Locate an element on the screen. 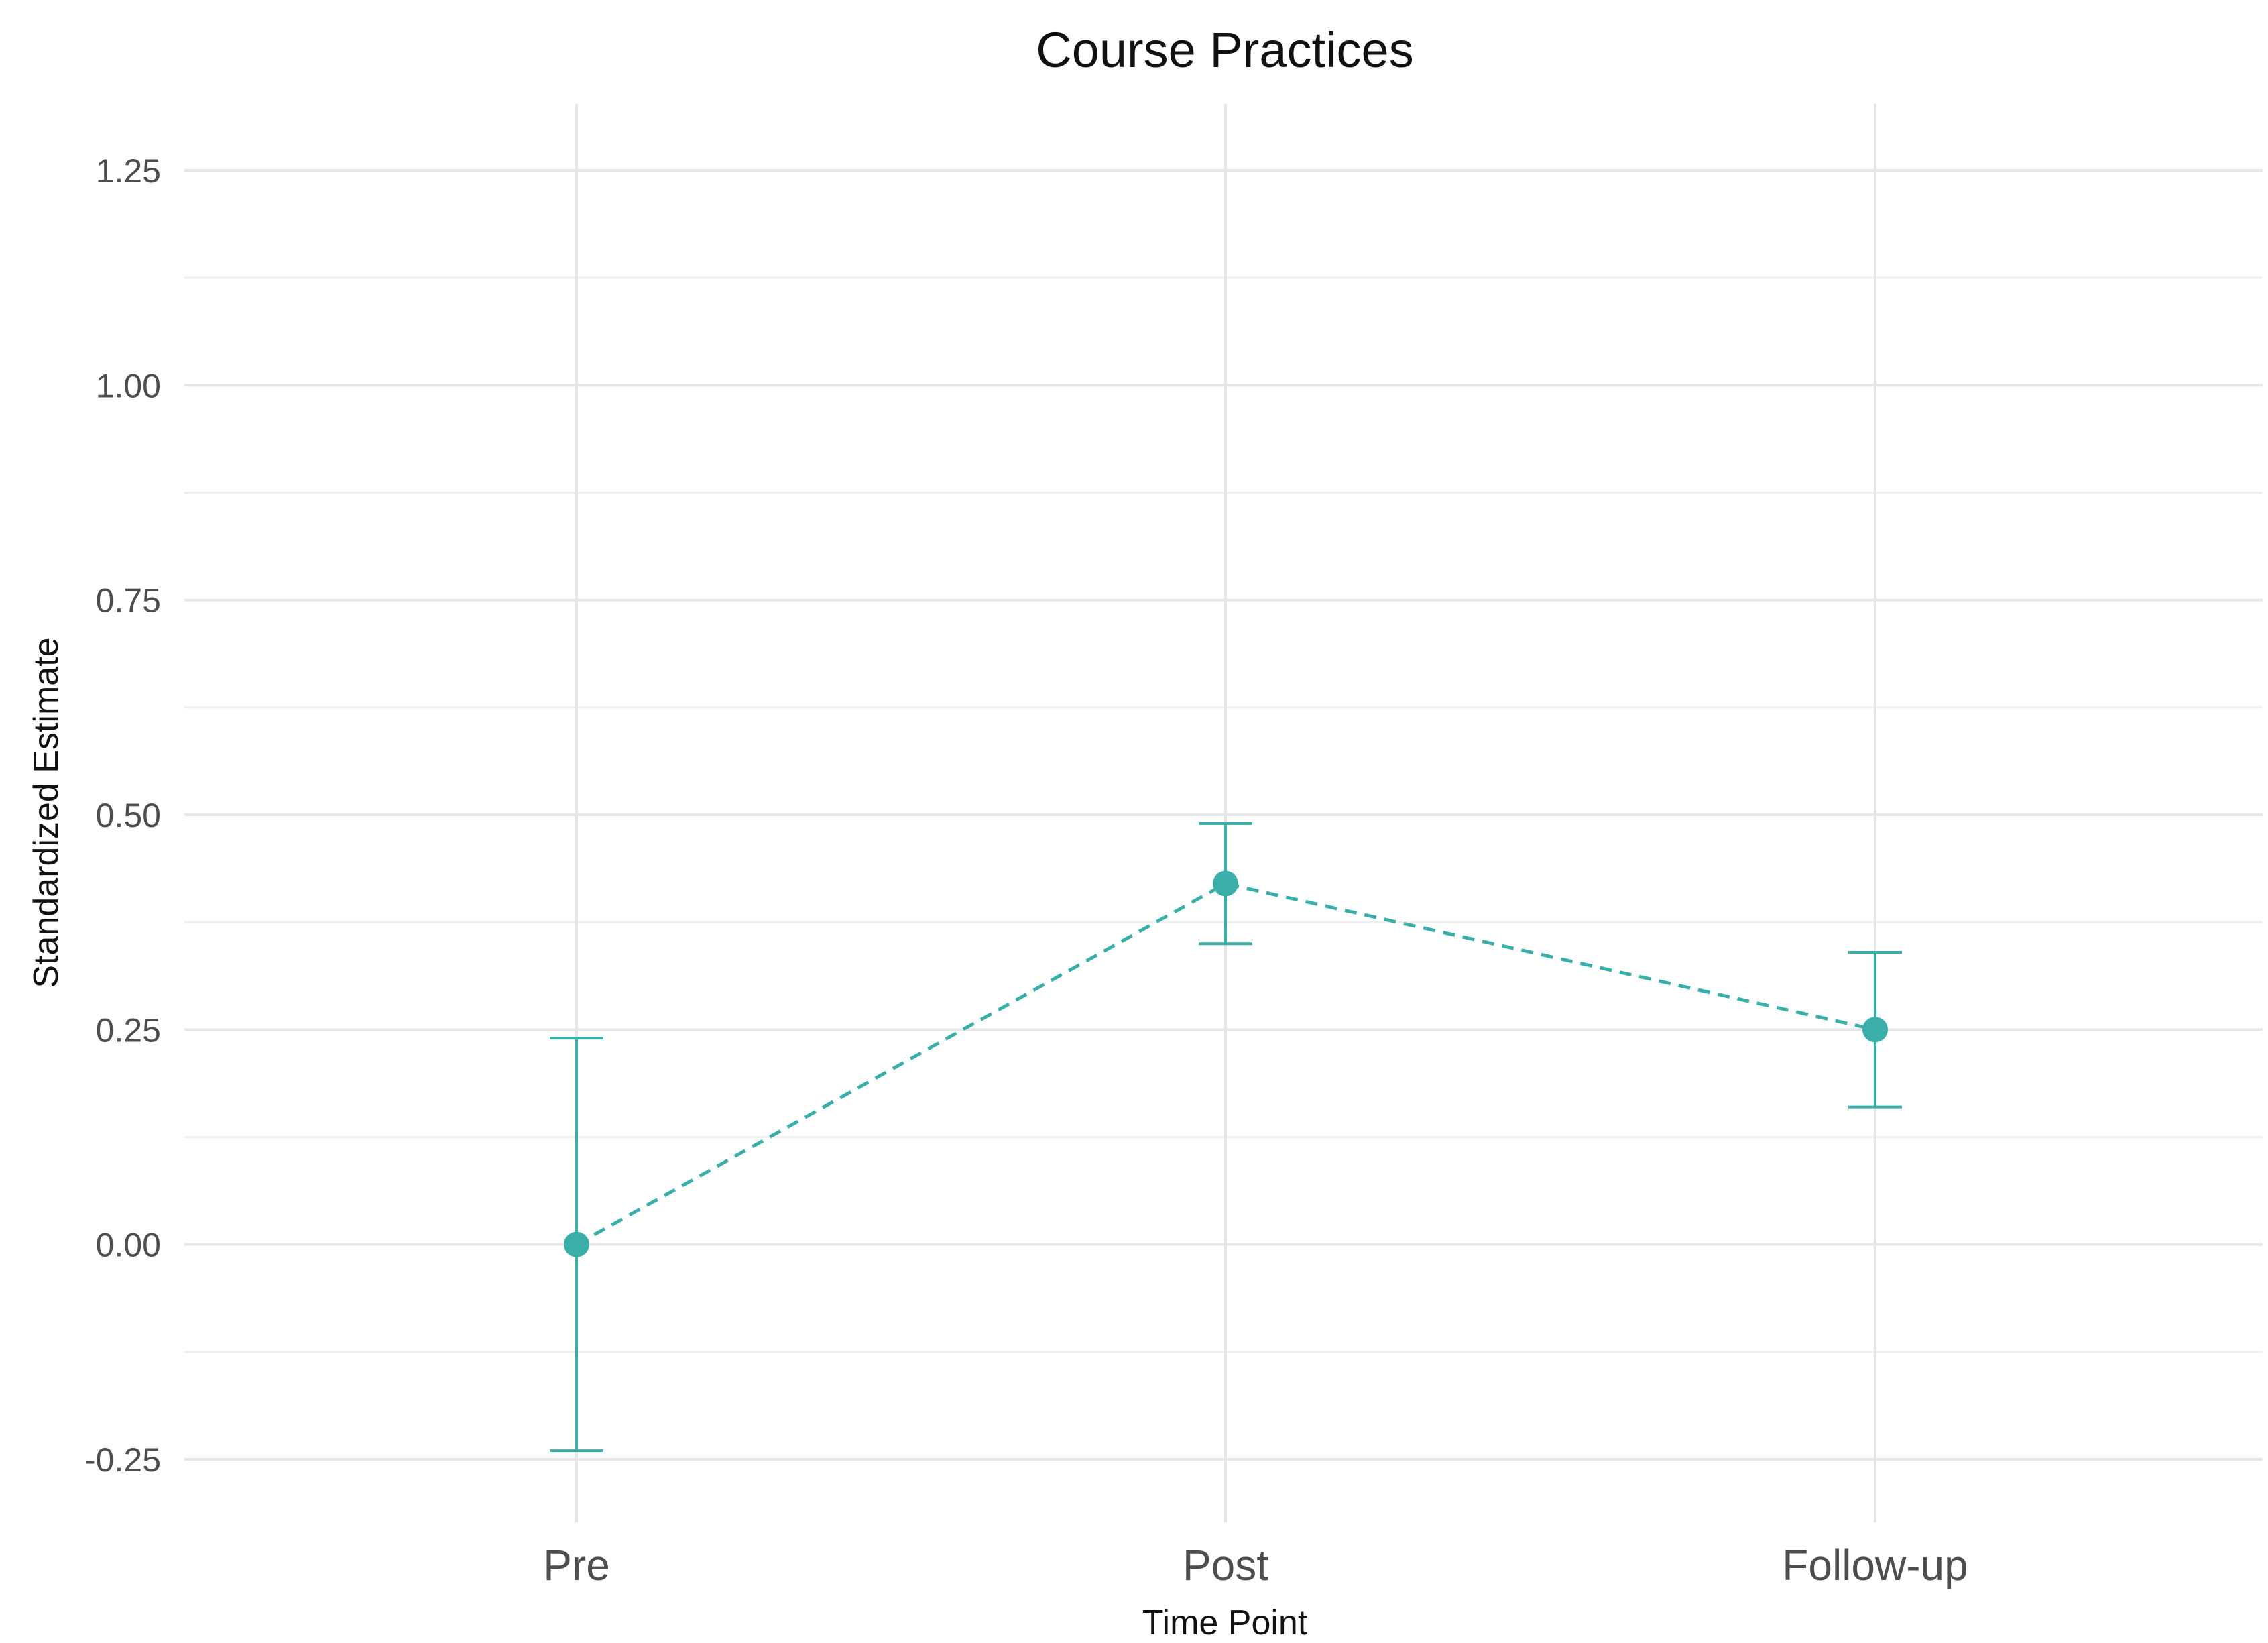 This screenshot has width=2268, height=1643. y-tick-label: 0.25 is located at coordinates (128, 1030).